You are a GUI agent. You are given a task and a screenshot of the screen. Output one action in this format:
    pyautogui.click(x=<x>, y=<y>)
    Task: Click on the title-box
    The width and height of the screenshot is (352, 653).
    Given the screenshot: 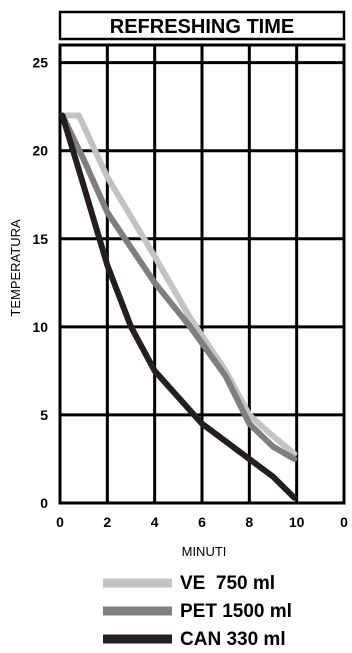 What is the action you would take?
    pyautogui.click(x=202, y=25)
    